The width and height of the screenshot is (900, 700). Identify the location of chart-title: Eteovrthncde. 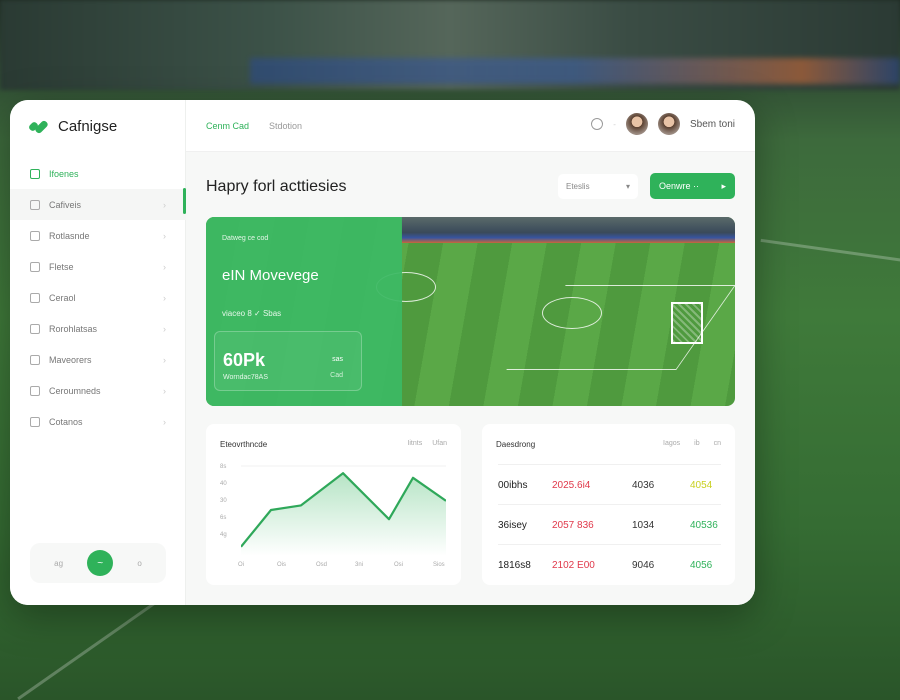
(244, 444).